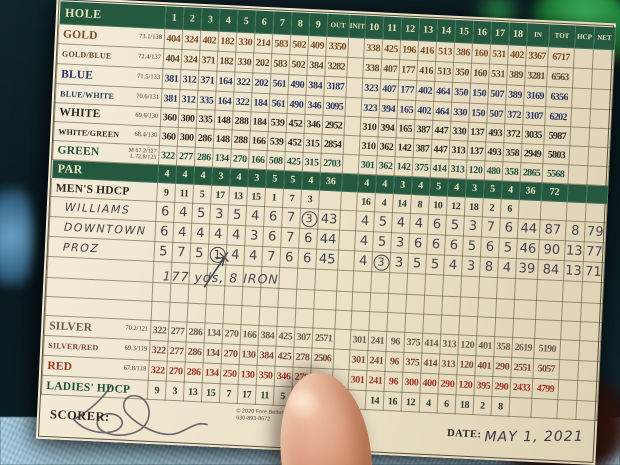 Image resolution: width=620 pixels, height=465 pixels. What do you see at coordinates (231, 354) in the screenshot?
I see `yardage-cell: 270` at bounding box center [231, 354].